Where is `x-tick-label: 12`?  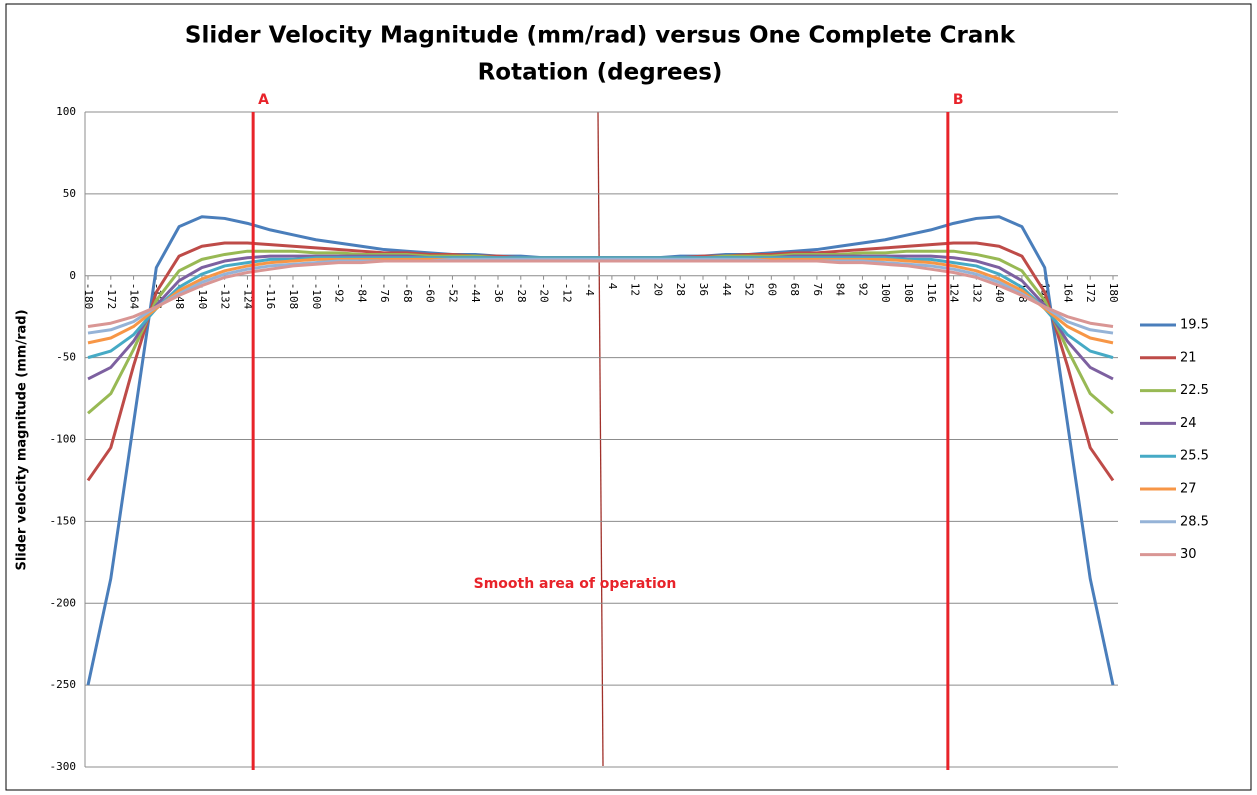 x-tick-label: 12 is located at coordinates (635, 289).